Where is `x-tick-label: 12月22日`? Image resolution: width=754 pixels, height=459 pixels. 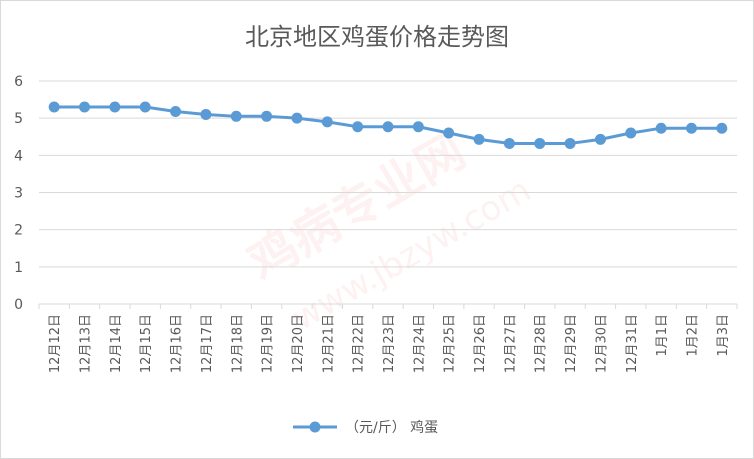
x-tick-label: 12月22日 is located at coordinates (359, 343).